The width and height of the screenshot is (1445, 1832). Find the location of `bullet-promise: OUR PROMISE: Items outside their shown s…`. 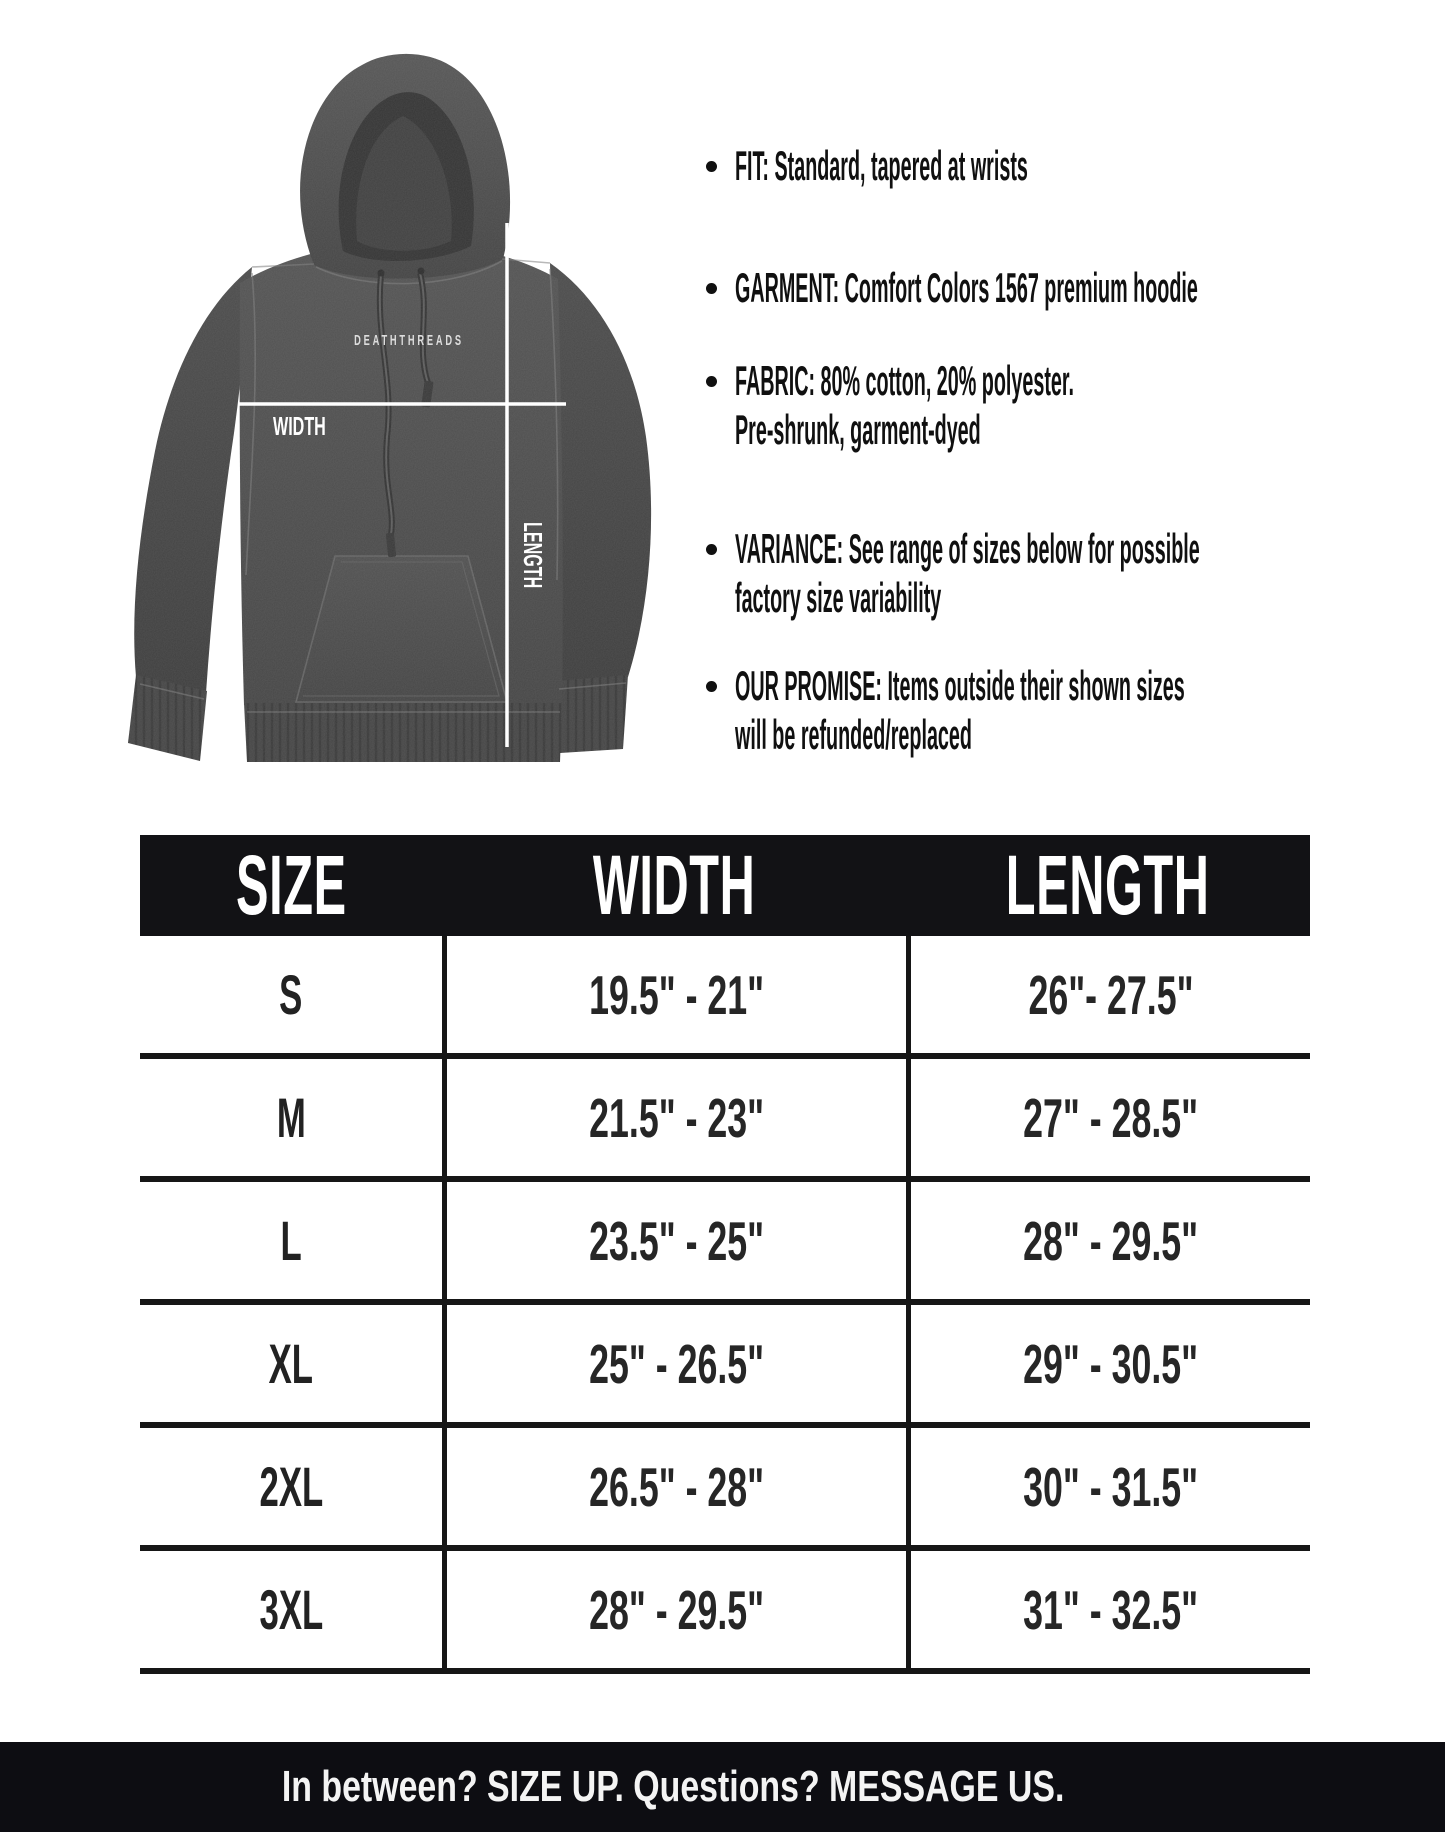

bullet-promise: OUR PROMISE: Items outside their shown s… is located at coordinates (1075, 710).